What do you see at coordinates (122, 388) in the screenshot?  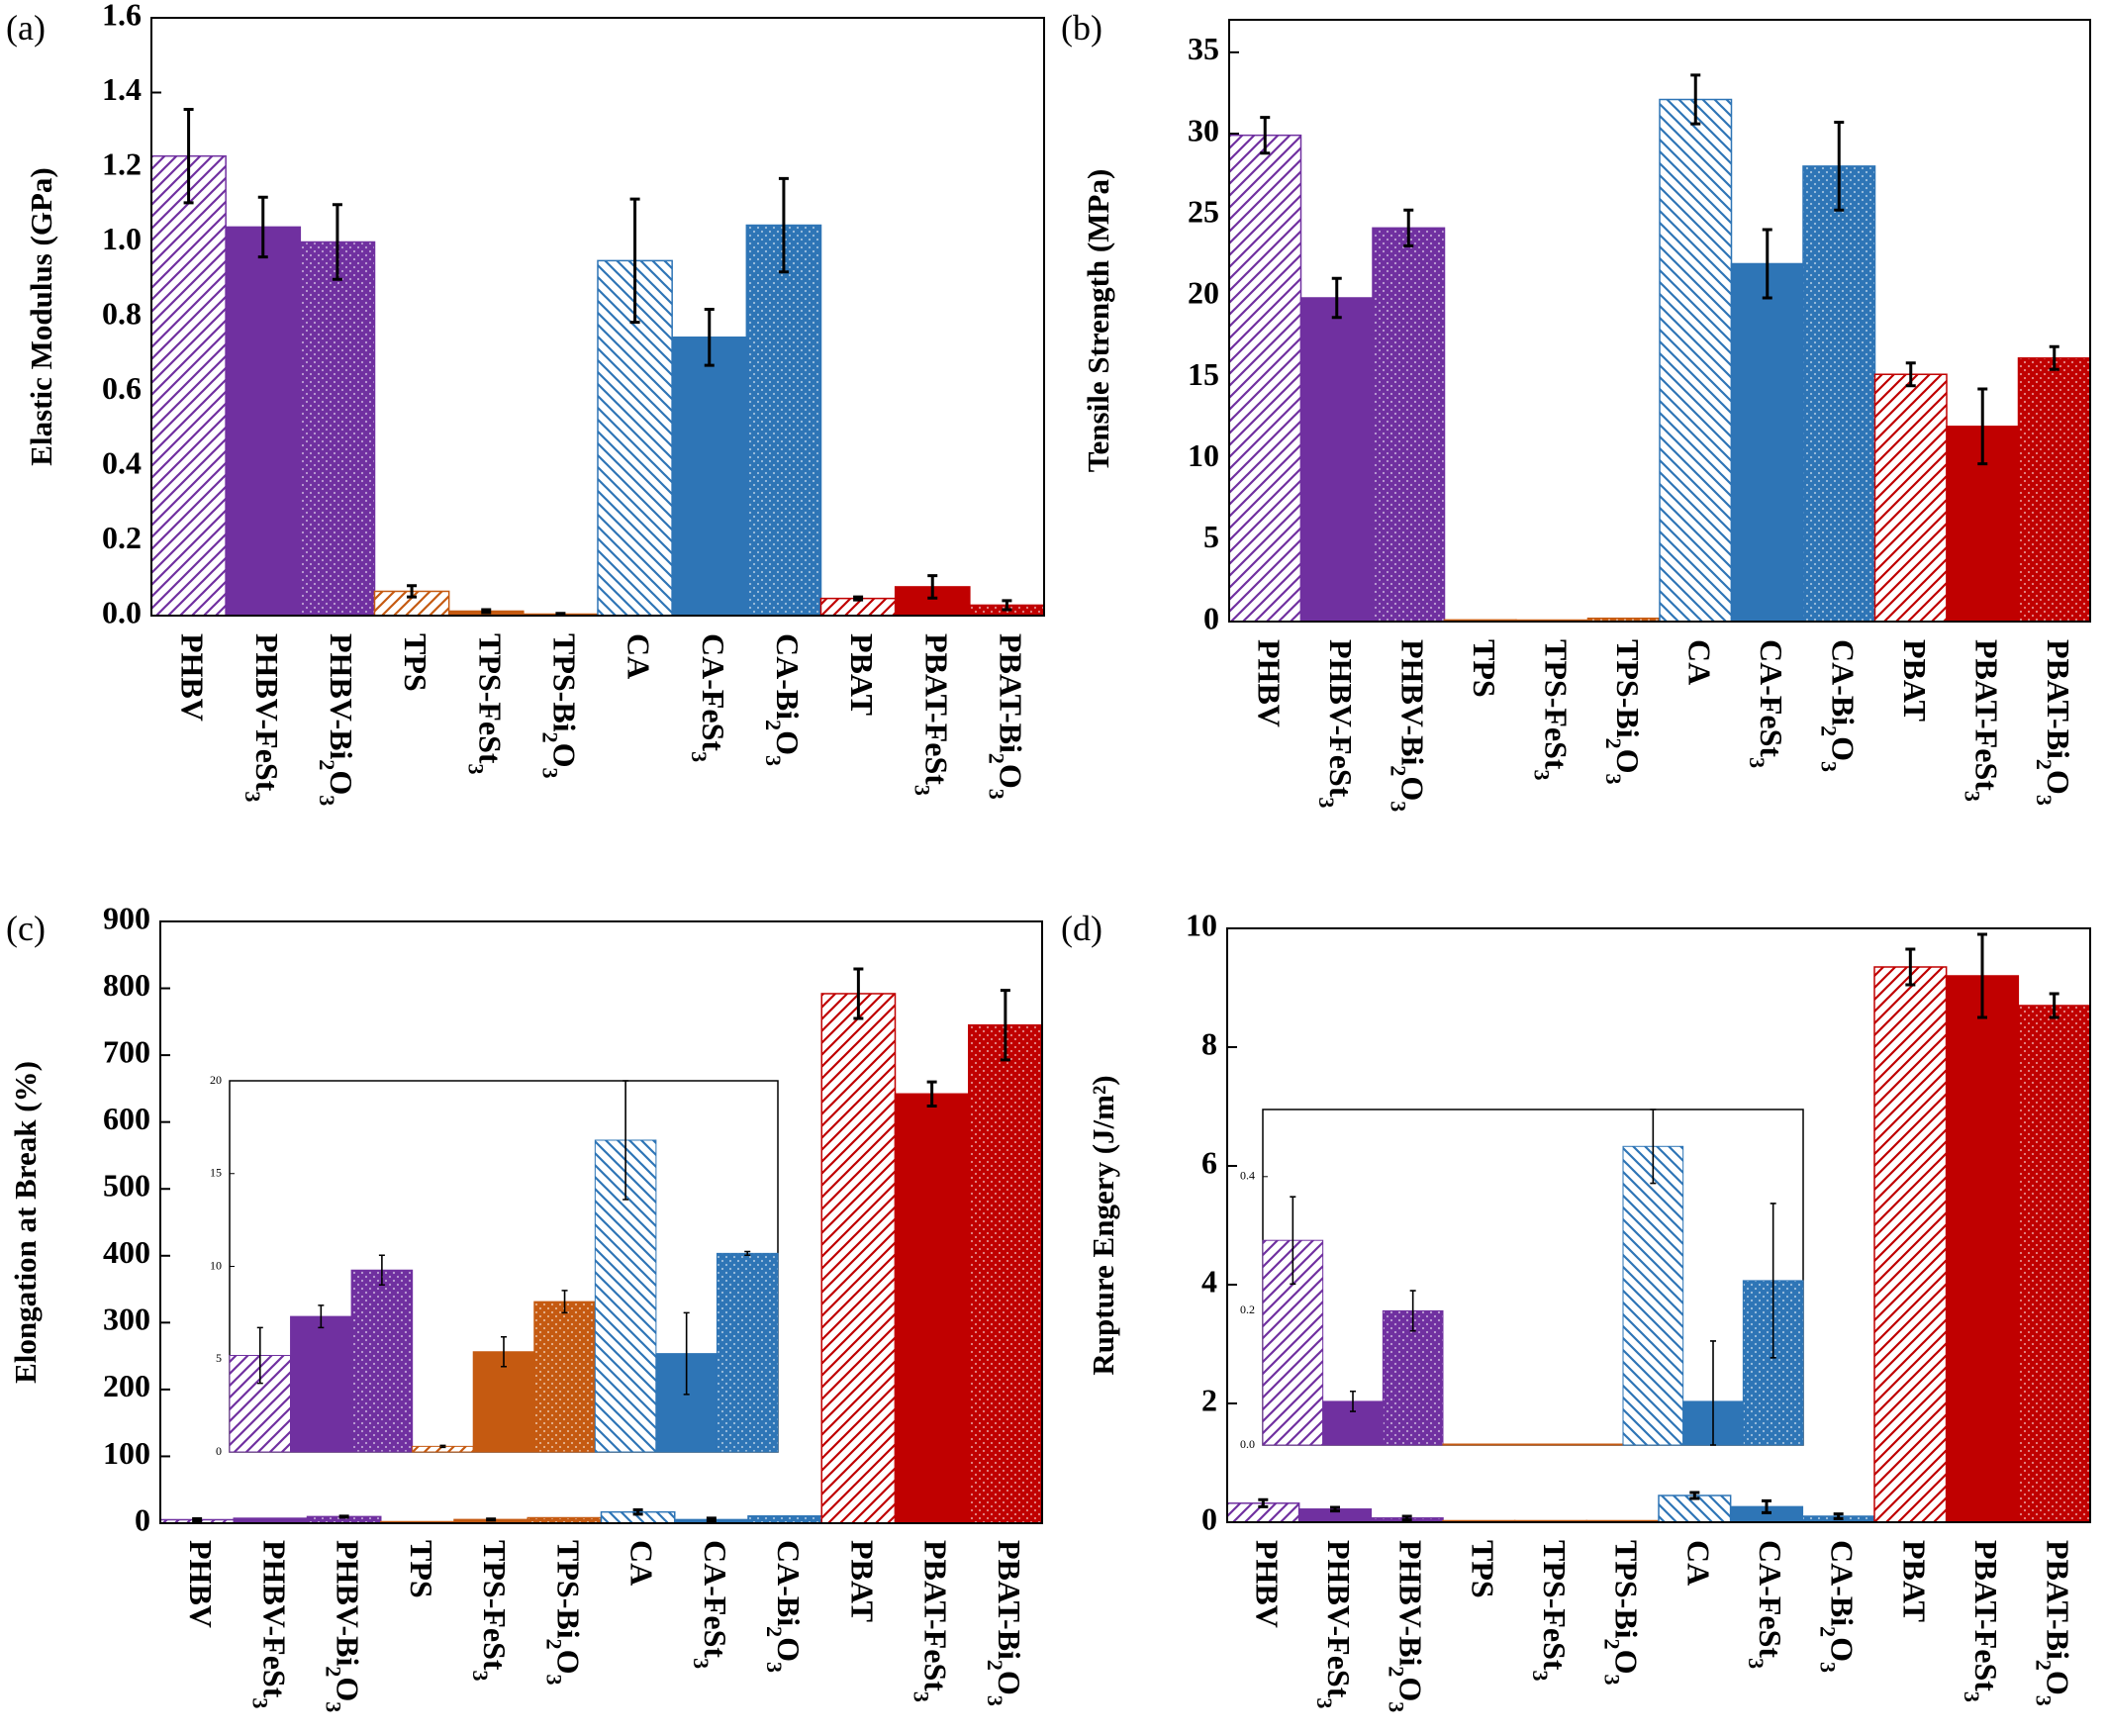 I see `y-tick-label: 0.6` at bounding box center [122, 388].